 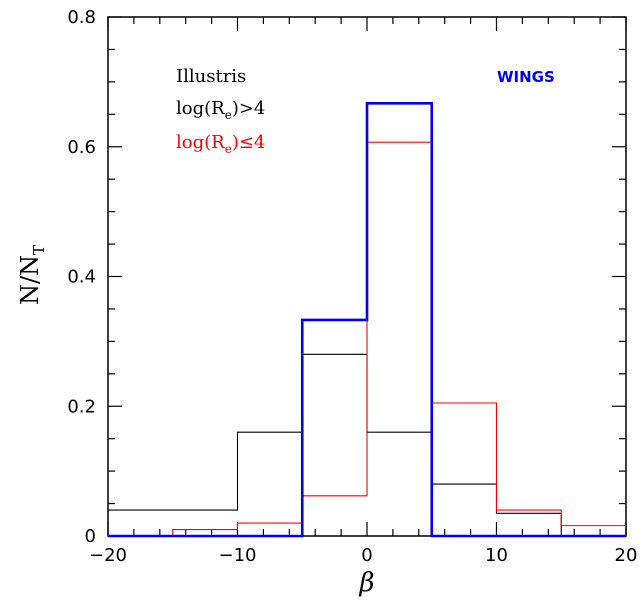 I want to click on y-axis-title: N/NT, so click(x=32, y=275).